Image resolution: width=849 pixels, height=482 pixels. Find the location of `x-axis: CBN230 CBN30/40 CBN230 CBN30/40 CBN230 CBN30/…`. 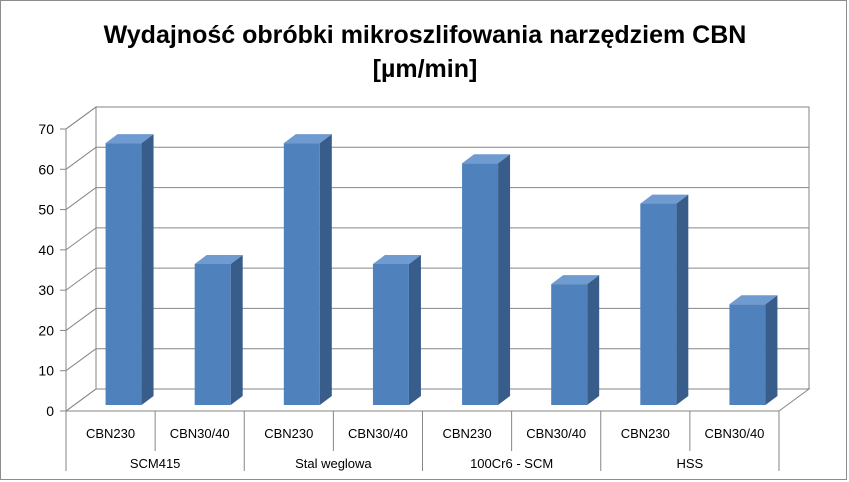

x-axis: CBN230 CBN30/40 CBN230 CBN30/40 CBN230 CBN30/… is located at coordinates (422, 440).